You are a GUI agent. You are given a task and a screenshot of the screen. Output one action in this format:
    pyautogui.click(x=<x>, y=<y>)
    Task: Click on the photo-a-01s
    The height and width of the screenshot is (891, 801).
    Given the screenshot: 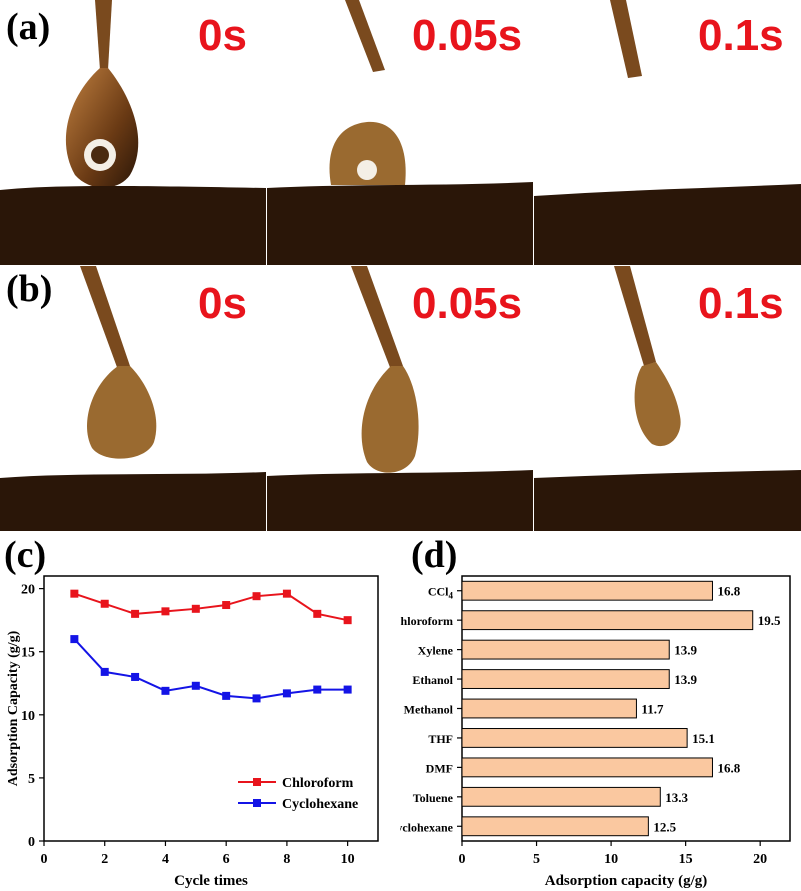 What is the action you would take?
    pyautogui.click(x=667, y=132)
    